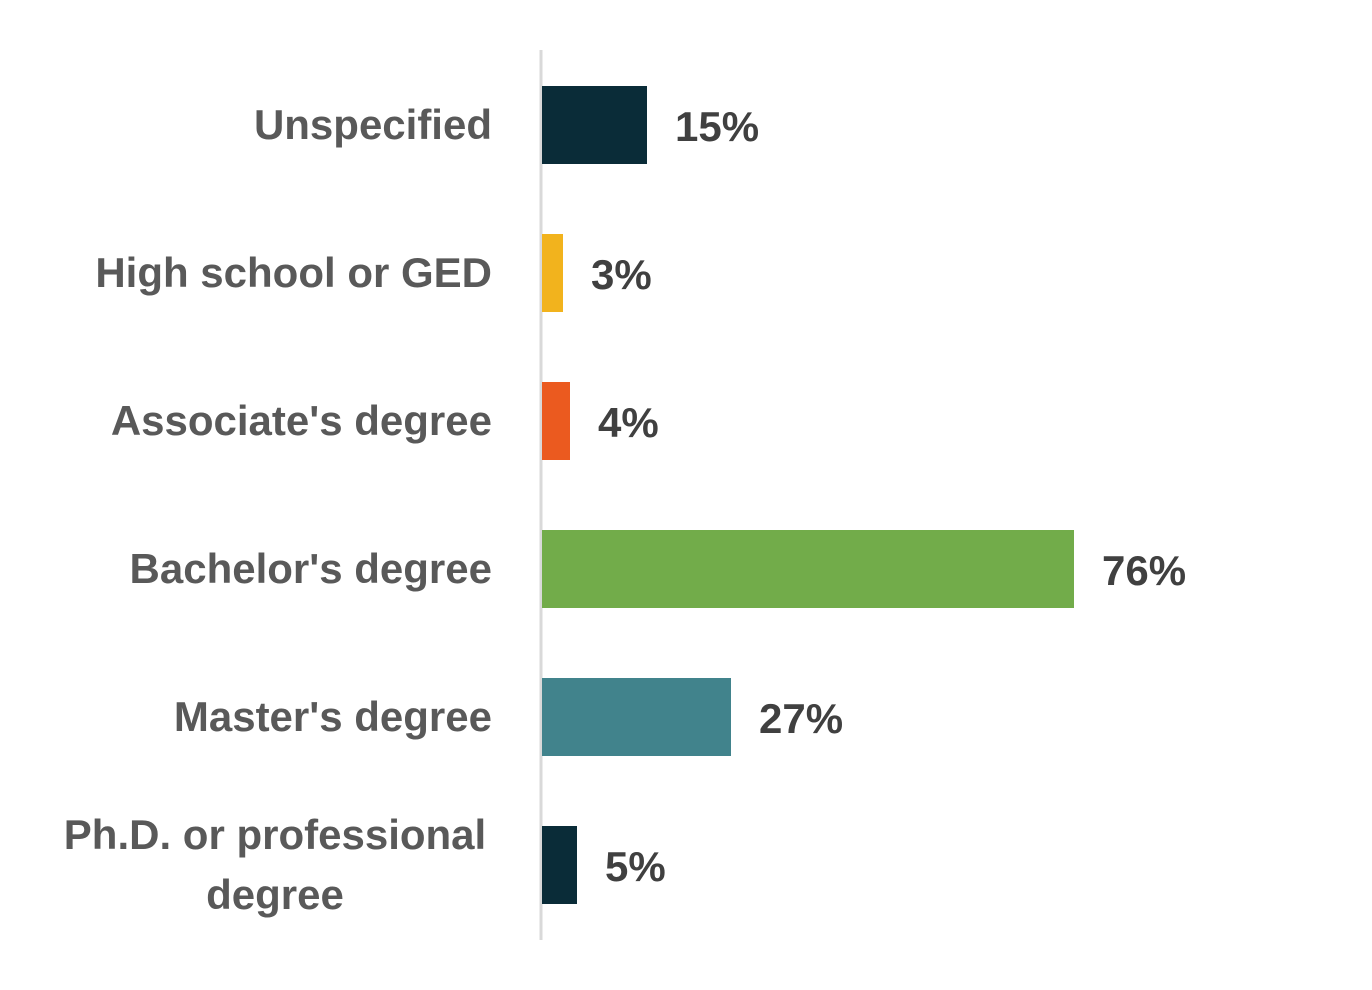 This screenshot has height=990, width=1372. I want to click on category-label-line: Master's degree, so click(333, 716).